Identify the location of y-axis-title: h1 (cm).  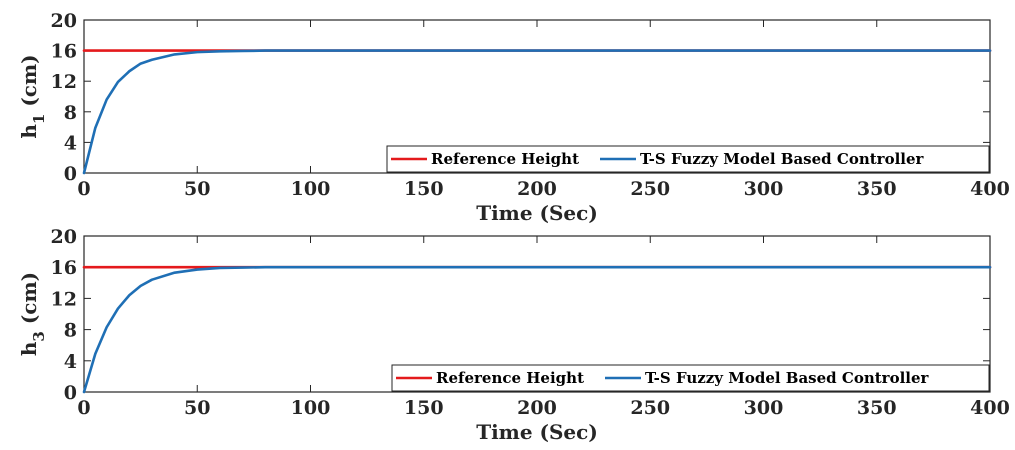
(32, 96).